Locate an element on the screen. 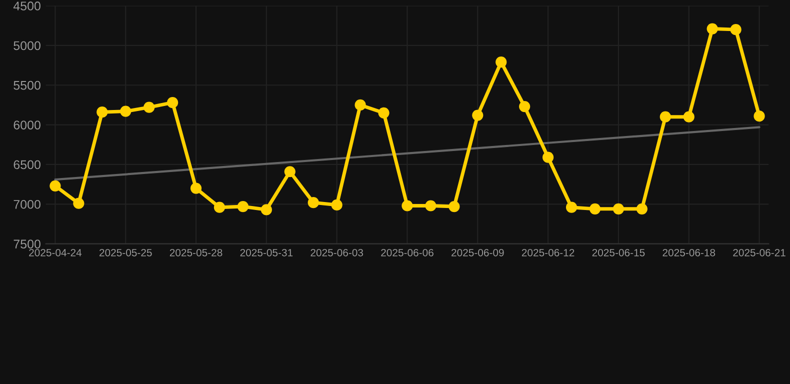 The height and width of the screenshot is (384, 790). y-tick-label: 6000 is located at coordinates (27, 125).